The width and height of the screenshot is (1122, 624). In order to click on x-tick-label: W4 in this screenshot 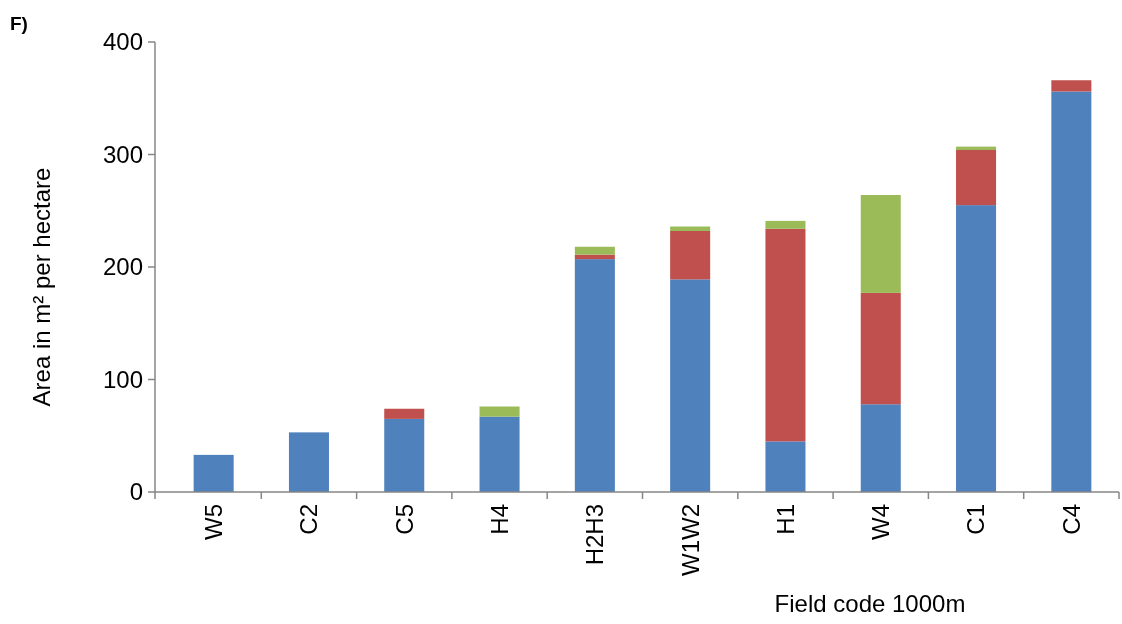, I will do `click(881, 522)`.